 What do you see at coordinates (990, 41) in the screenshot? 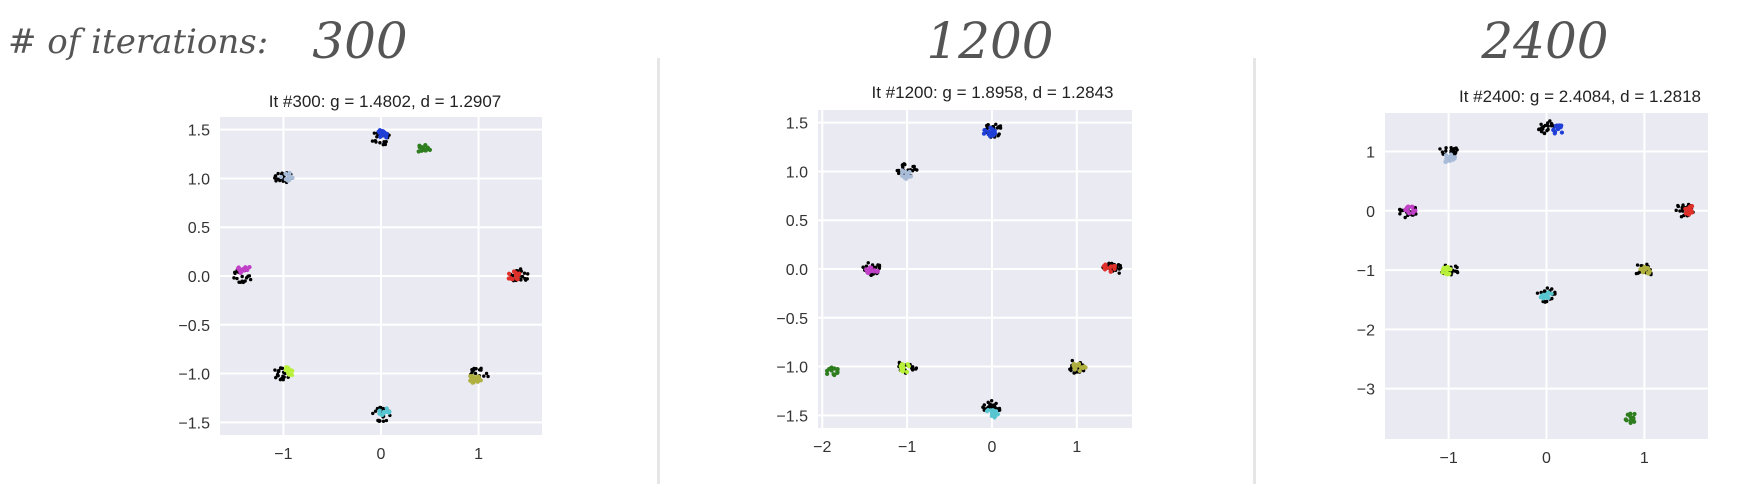
I see `iterations-label-1200: 1200` at bounding box center [990, 41].